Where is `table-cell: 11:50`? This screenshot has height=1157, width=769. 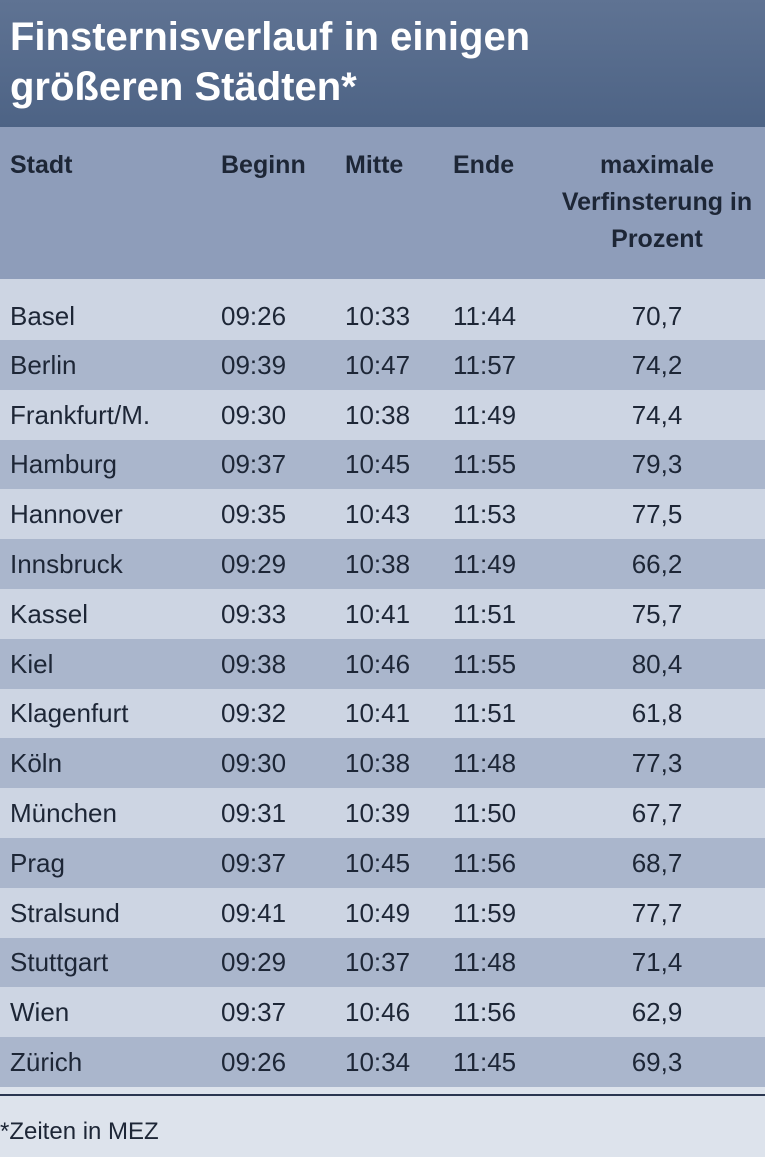
table-cell: 11:50 is located at coordinates (485, 813).